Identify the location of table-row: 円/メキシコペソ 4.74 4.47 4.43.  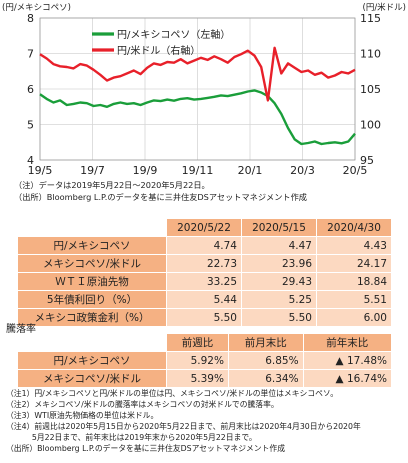
(204, 245).